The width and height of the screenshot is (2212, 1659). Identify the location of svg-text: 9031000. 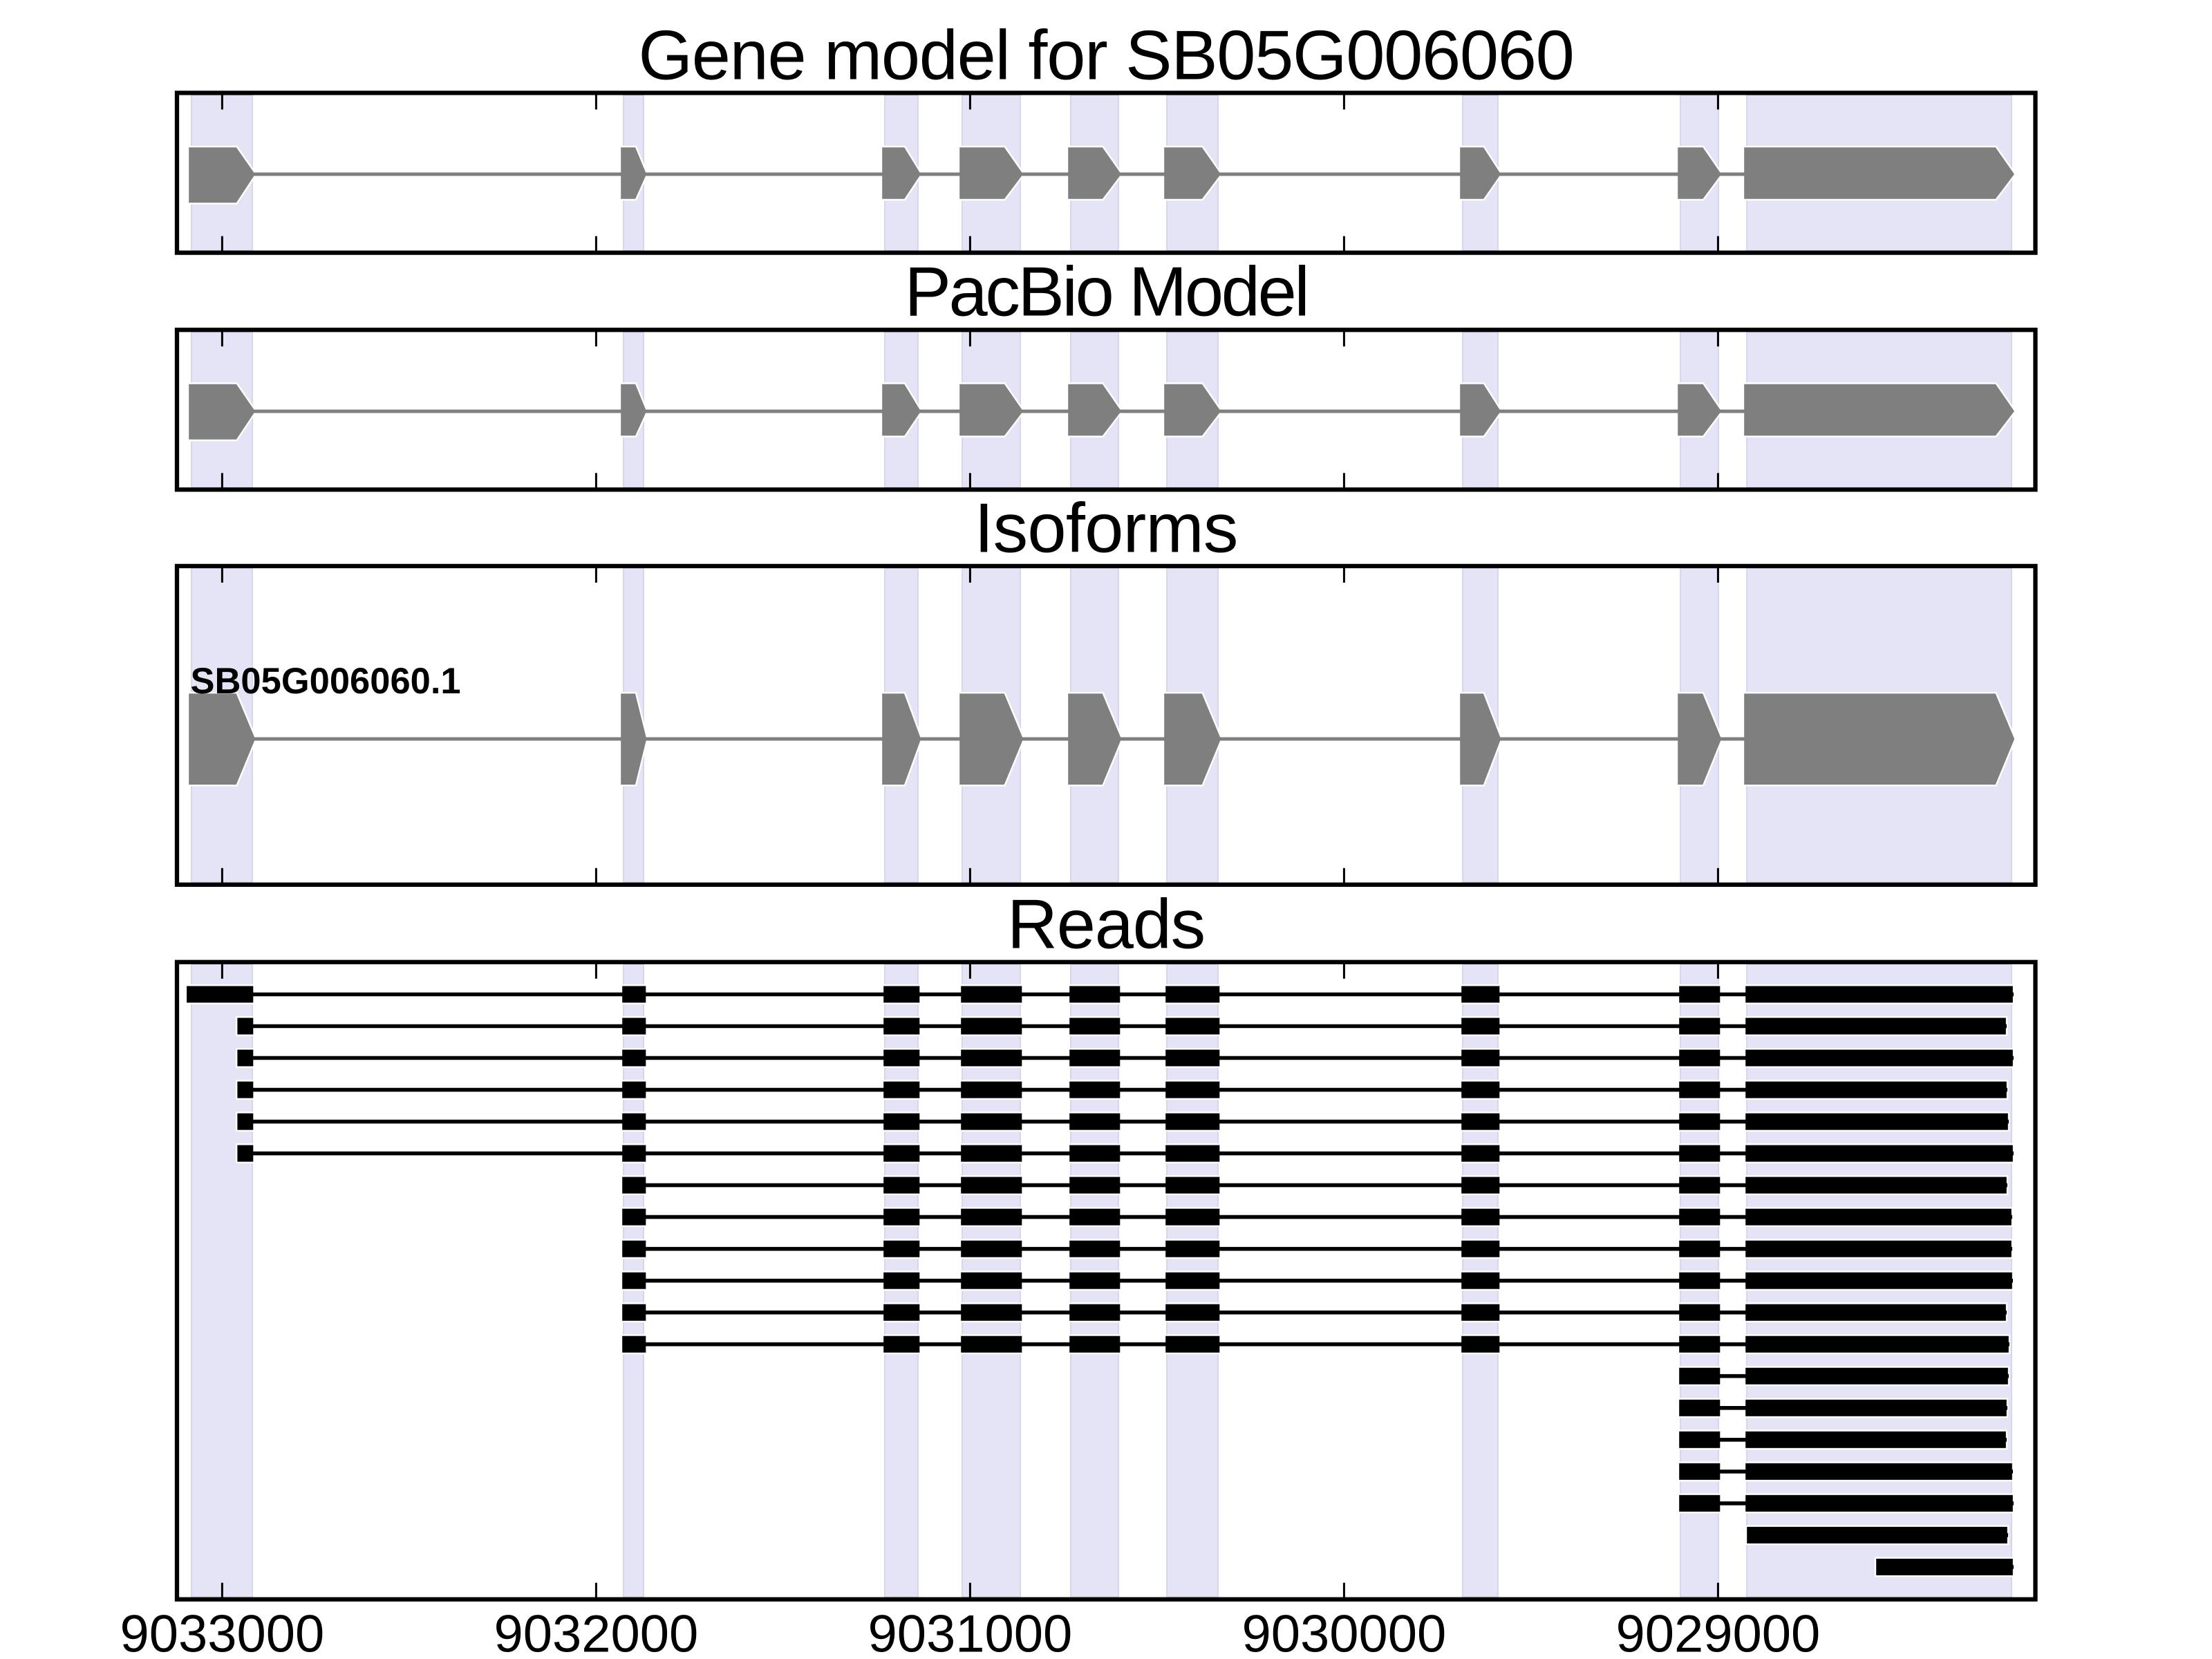
(970, 1632).